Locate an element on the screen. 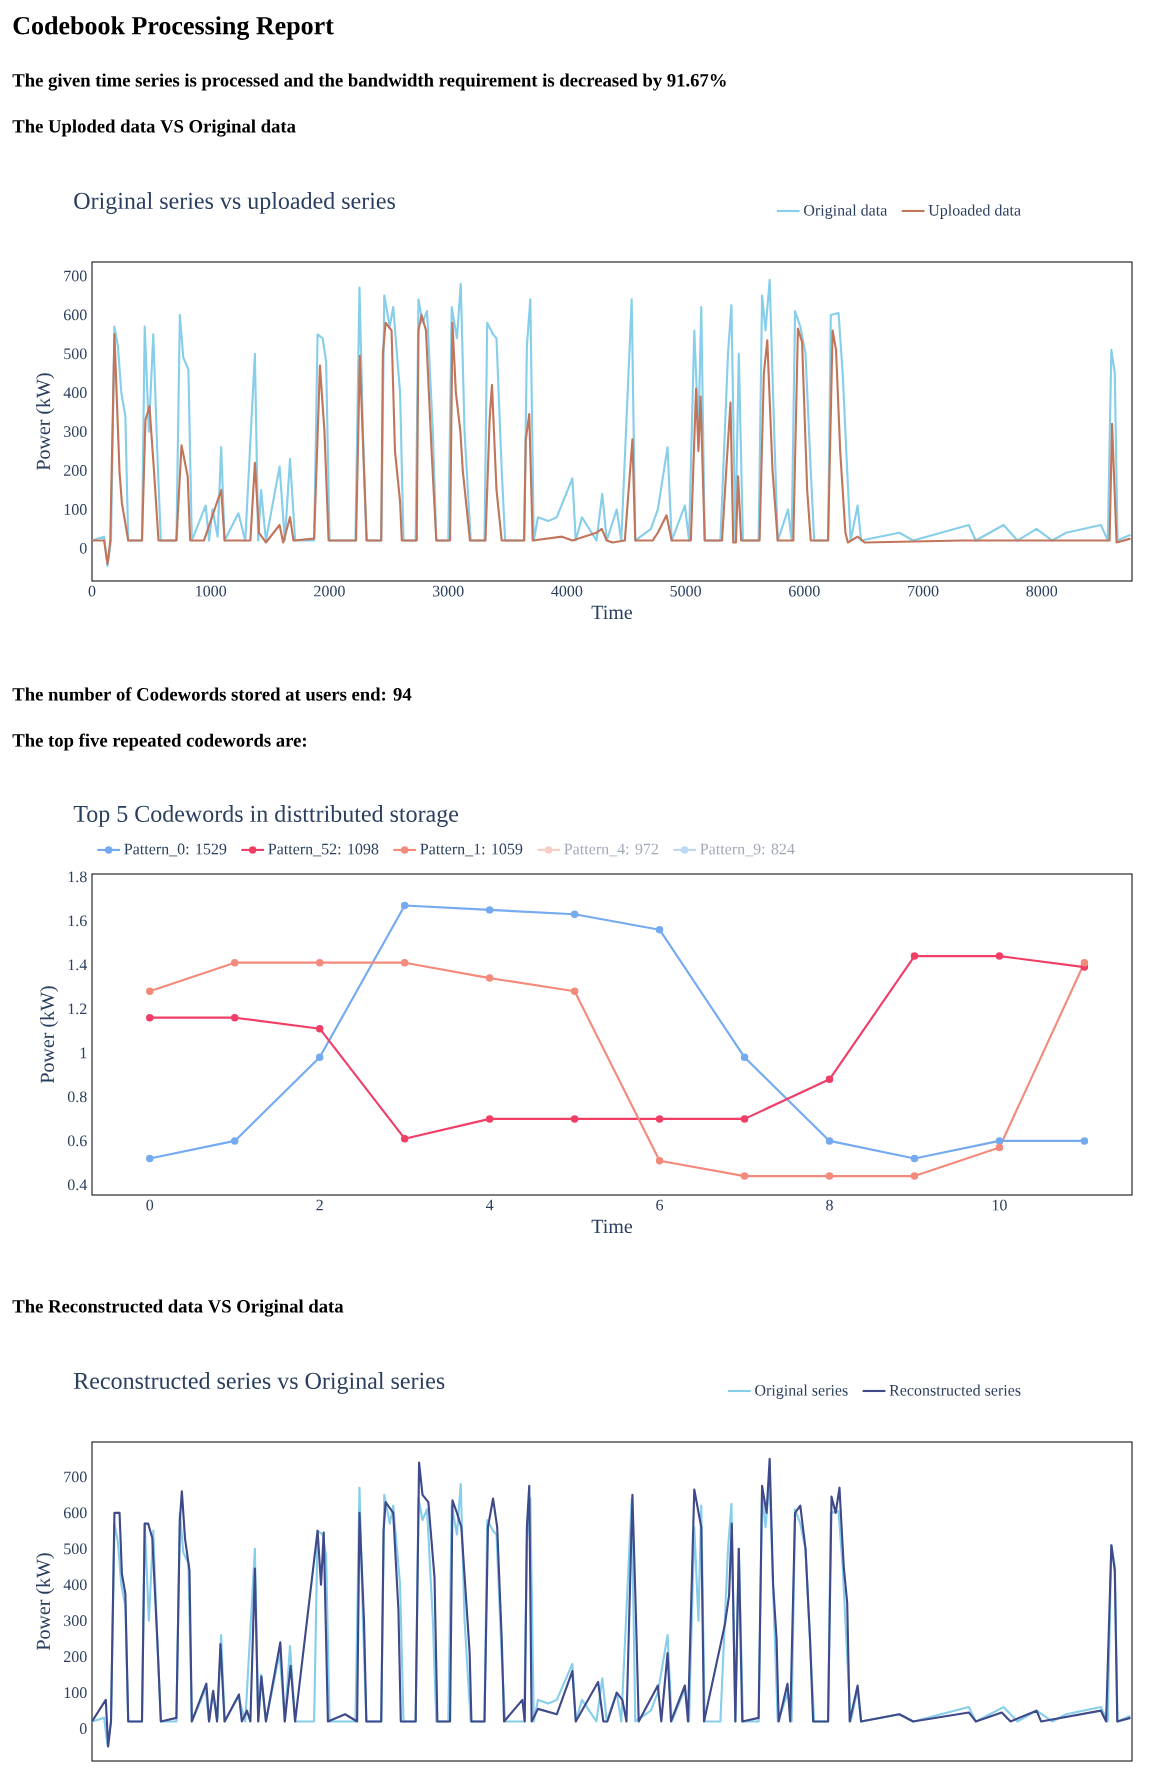 The height and width of the screenshot is (1779, 1165). legend-label: Pattern_1: 1059 is located at coordinates (471, 850).